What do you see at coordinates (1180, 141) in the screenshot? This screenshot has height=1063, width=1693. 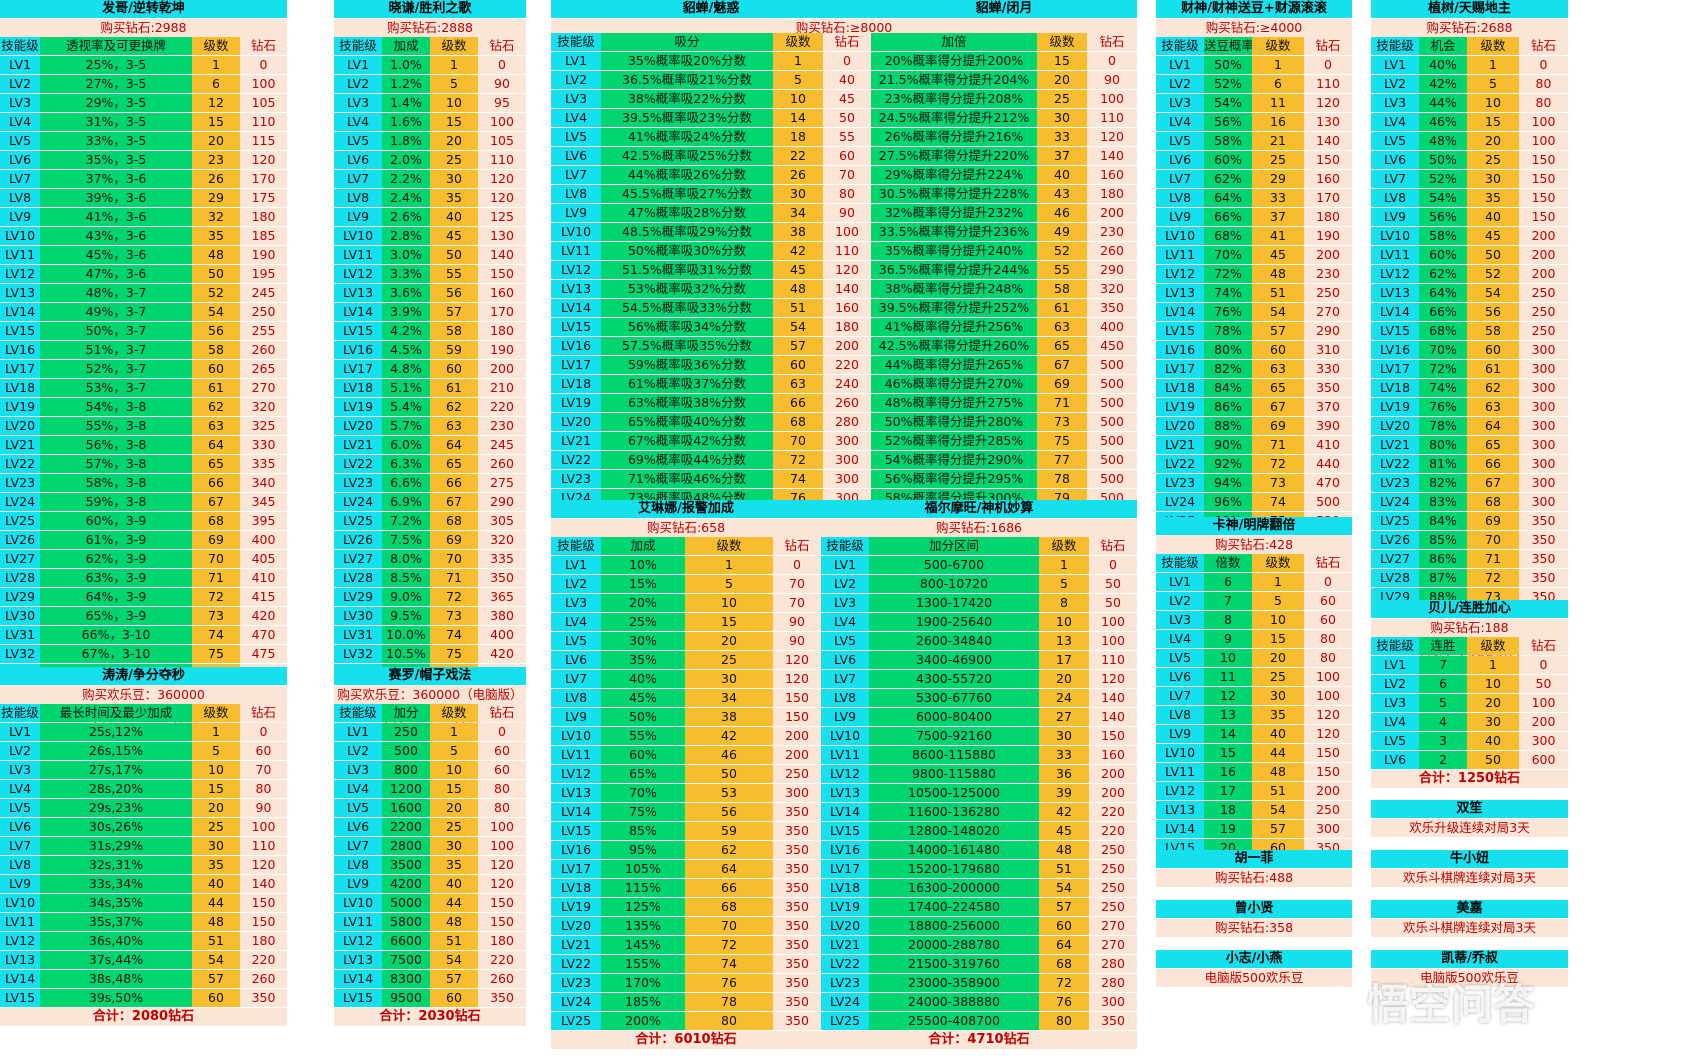 I see `table-cell: LV5` at bounding box center [1180, 141].